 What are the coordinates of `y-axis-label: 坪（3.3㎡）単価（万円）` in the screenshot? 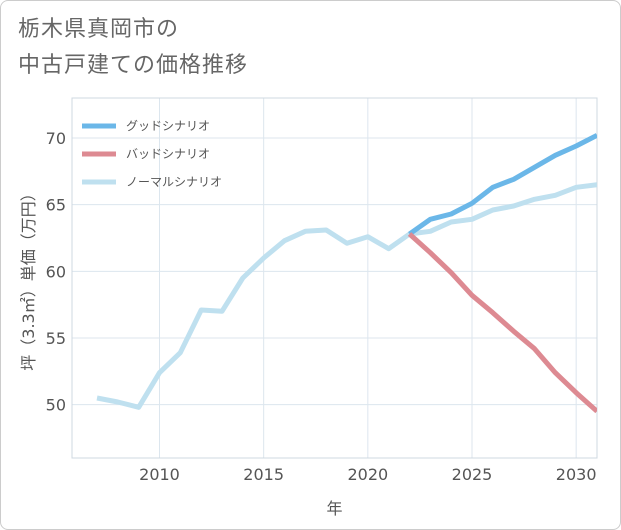 It's located at (28, 277).